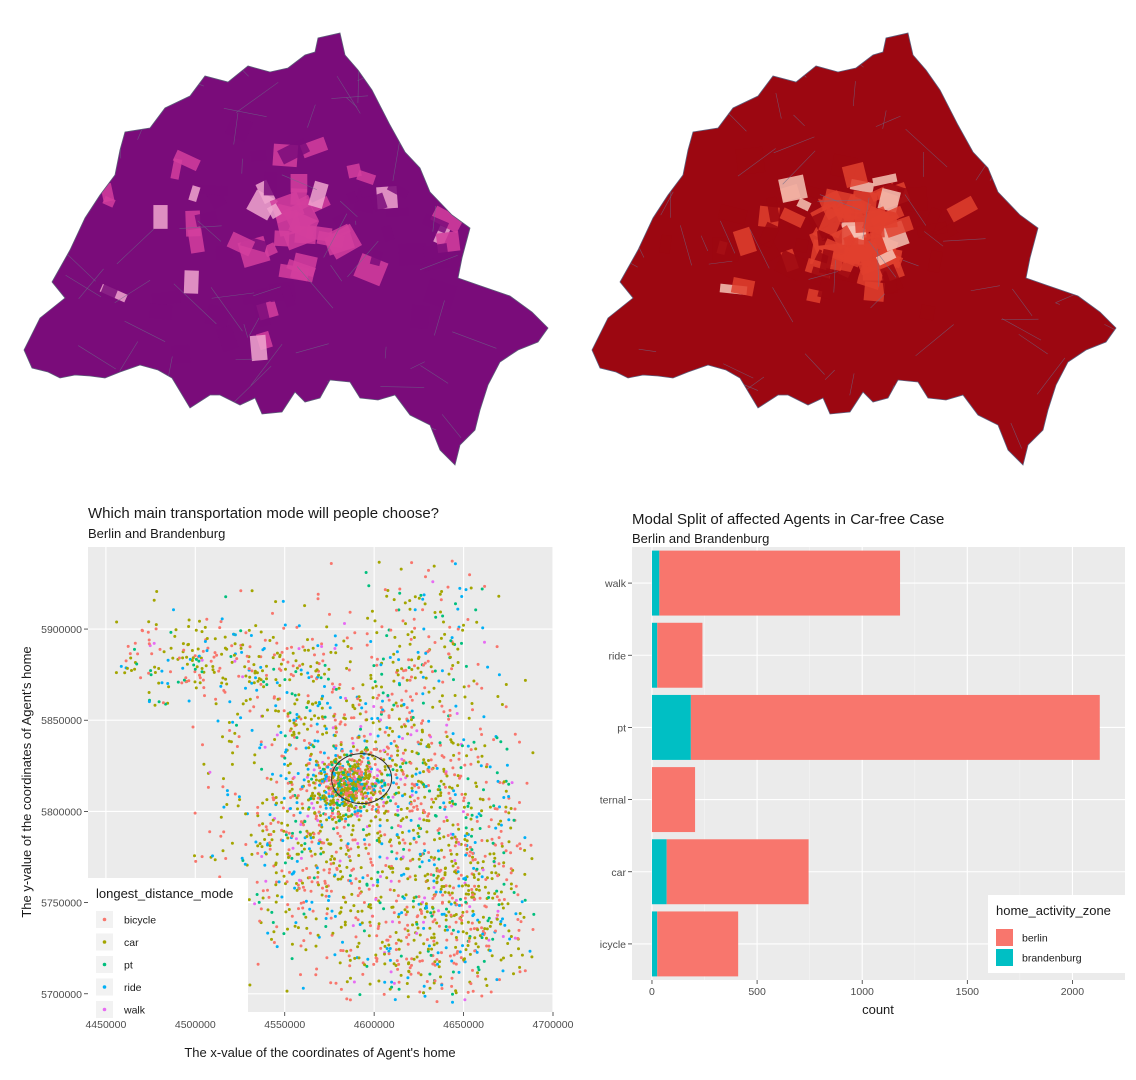 The image size is (1136, 1080). I want to click on bar-category-label-ride: ride, so click(617, 656).